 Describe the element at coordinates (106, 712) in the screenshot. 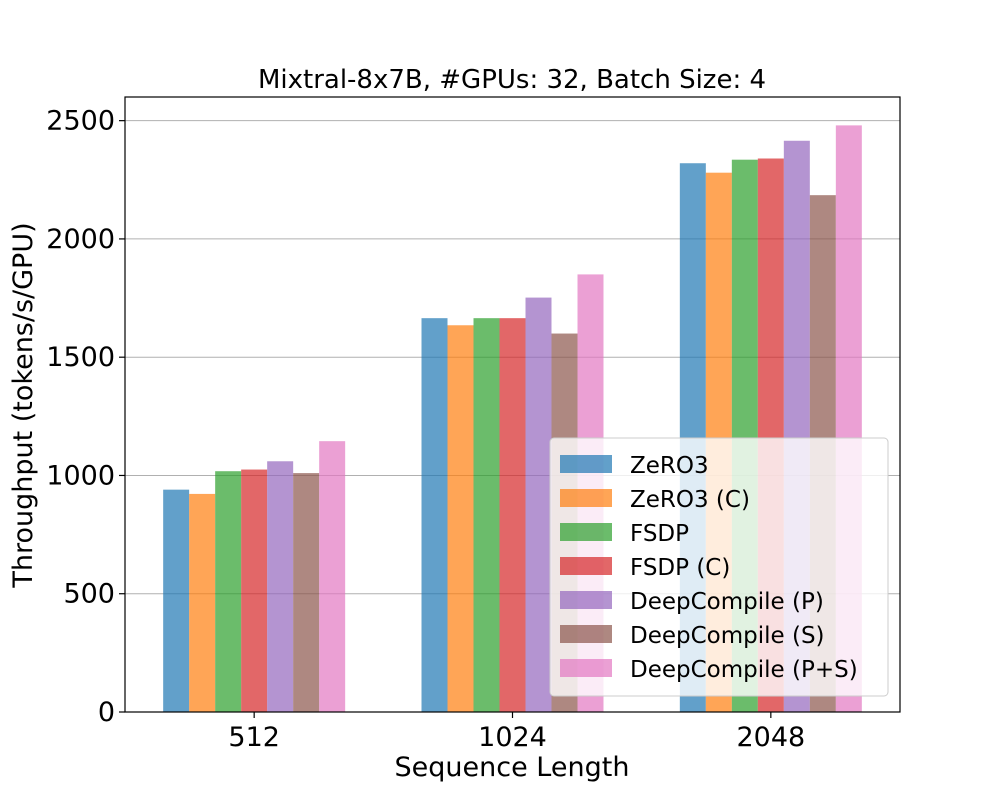

I see `y-tick-label: 0` at that location.